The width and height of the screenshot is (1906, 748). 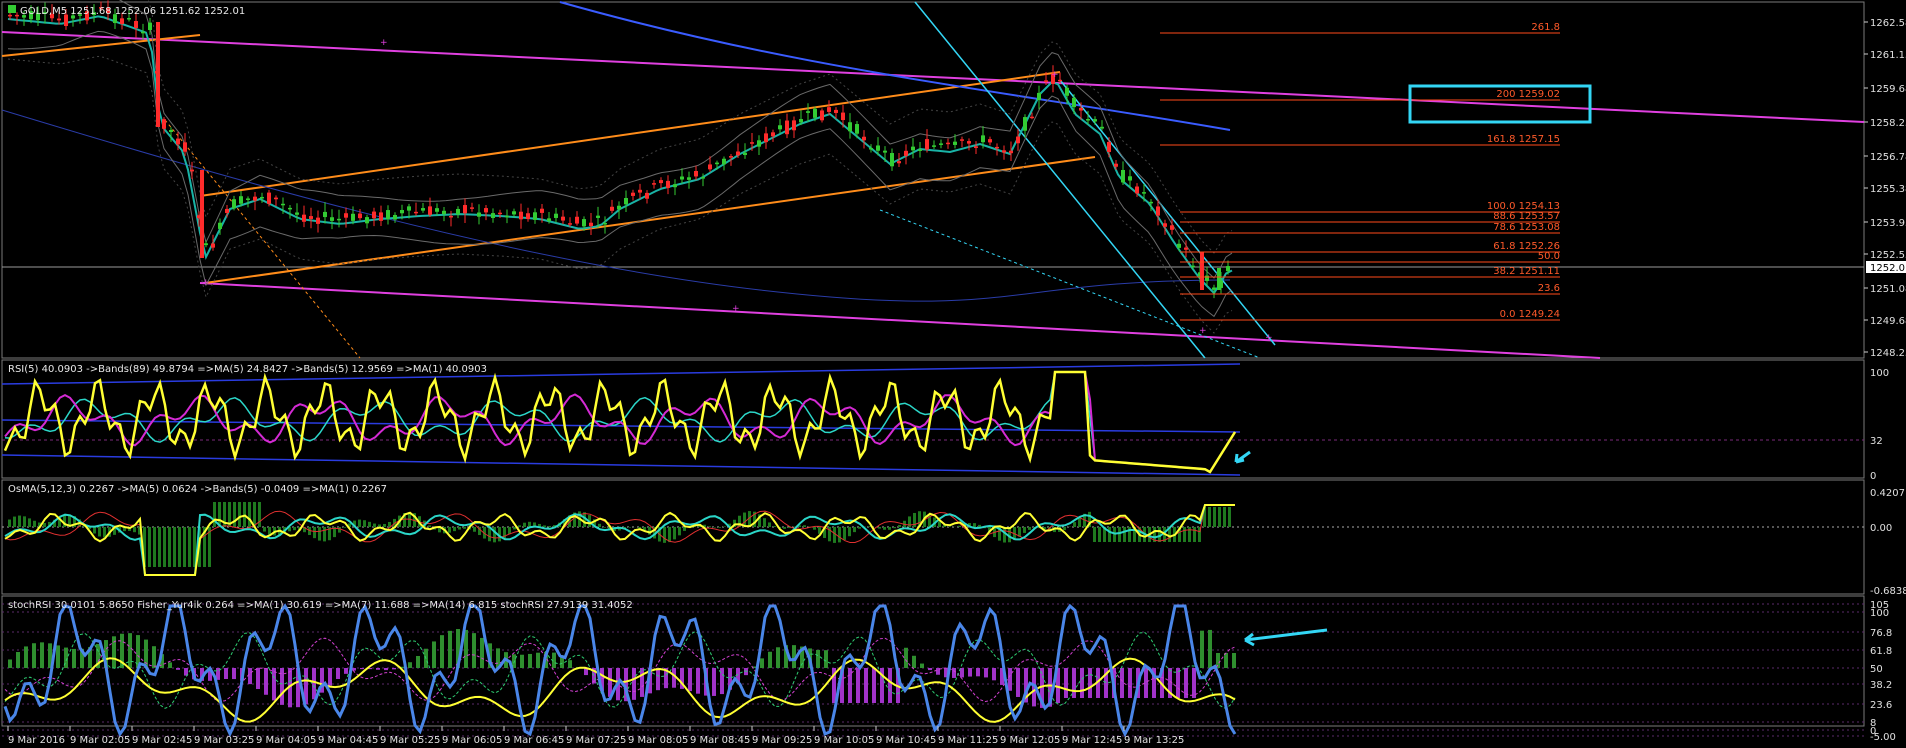 What do you see at coordinates (1881, 685) in the screenshot?
I see `stochrsi-axis-label: 38.2` at bounding box center [1881, 685].